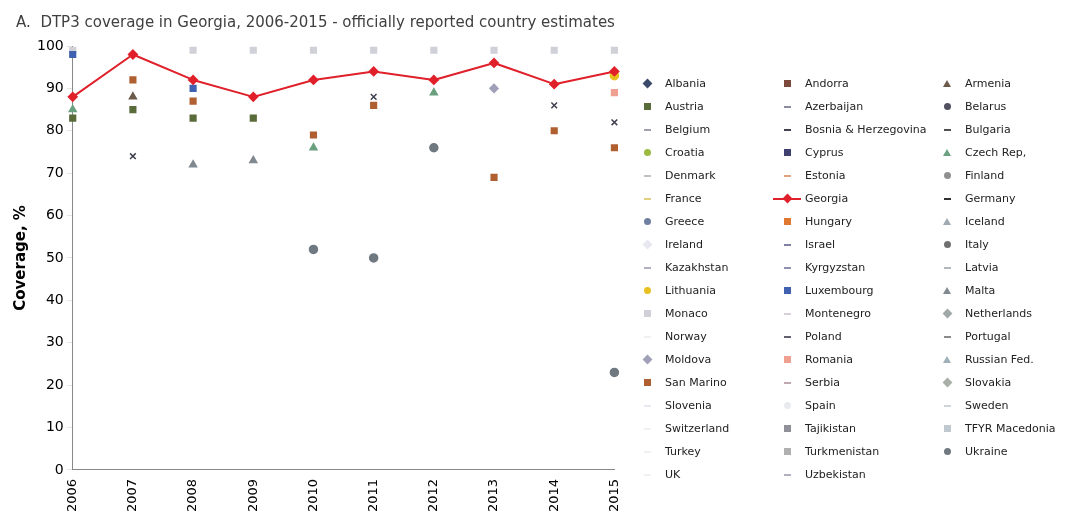  I want to click on legend-label: Moldova, so click(688, 359).